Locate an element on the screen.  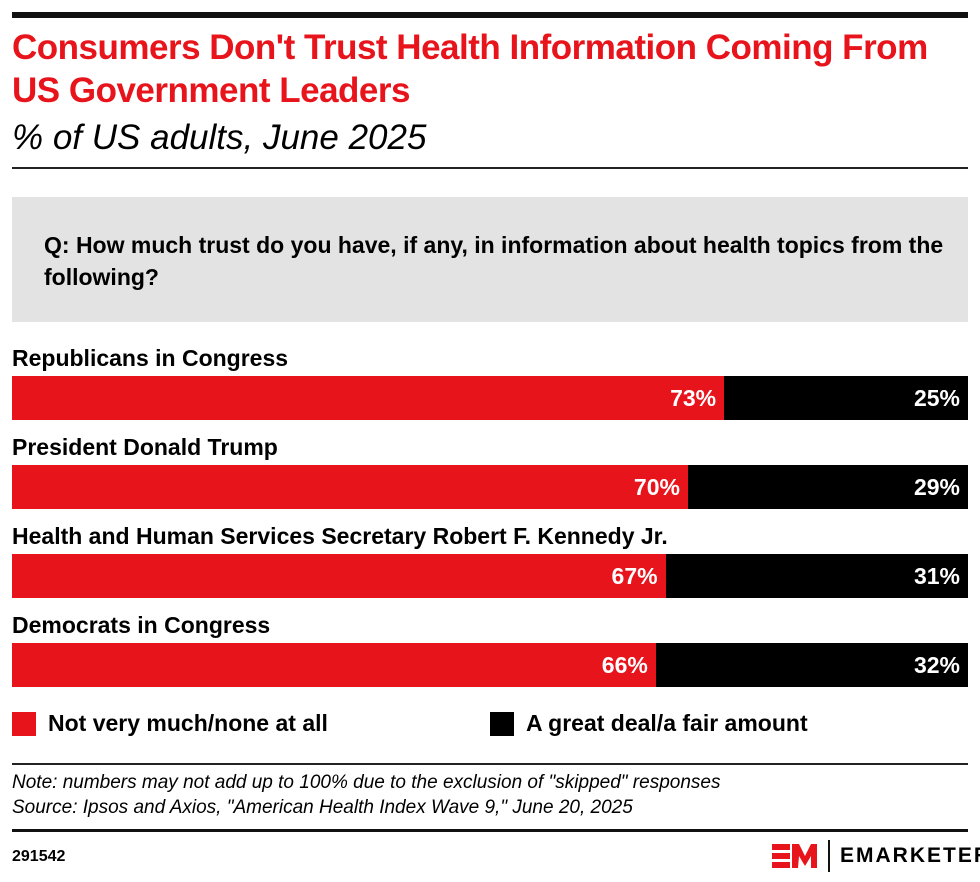
data-label: 32% is located at coordinates (936, 664).